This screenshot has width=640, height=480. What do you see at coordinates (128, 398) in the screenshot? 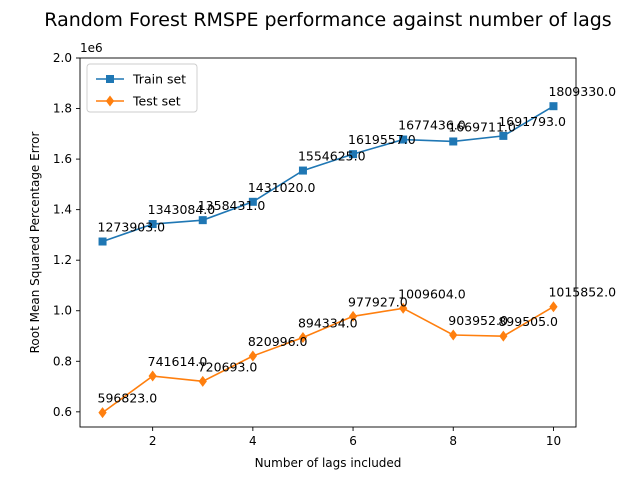
I see `data-label: 596823.0` at bounding box center [128, 398].